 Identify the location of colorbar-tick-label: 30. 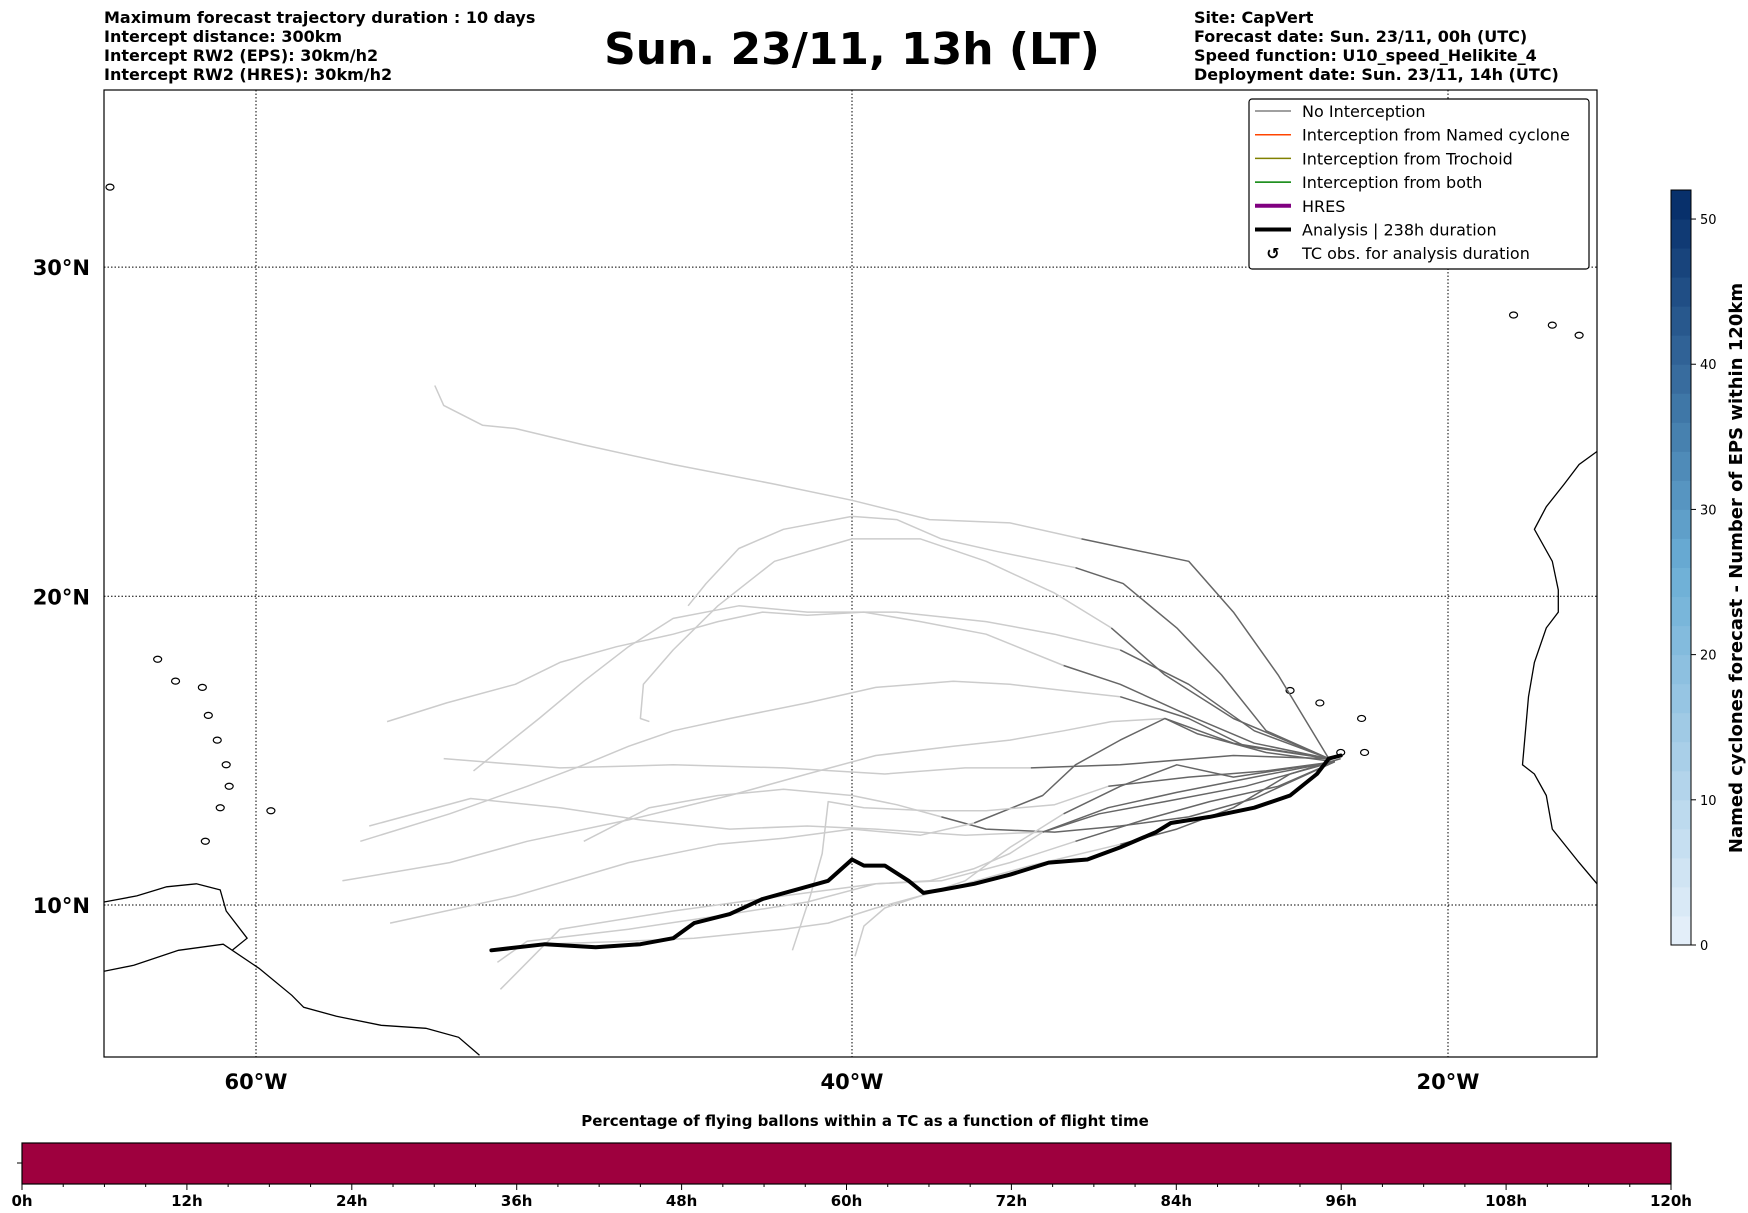
(1708, 510).